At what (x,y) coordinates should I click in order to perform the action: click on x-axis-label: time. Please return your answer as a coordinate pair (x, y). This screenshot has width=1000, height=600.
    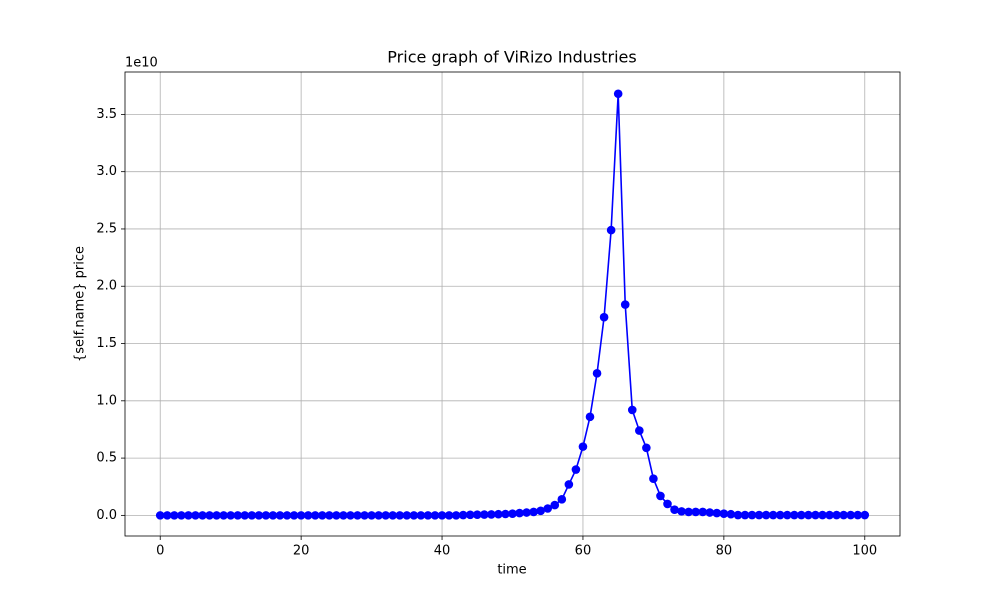
    Looking at the image, I should click on (511, 570).